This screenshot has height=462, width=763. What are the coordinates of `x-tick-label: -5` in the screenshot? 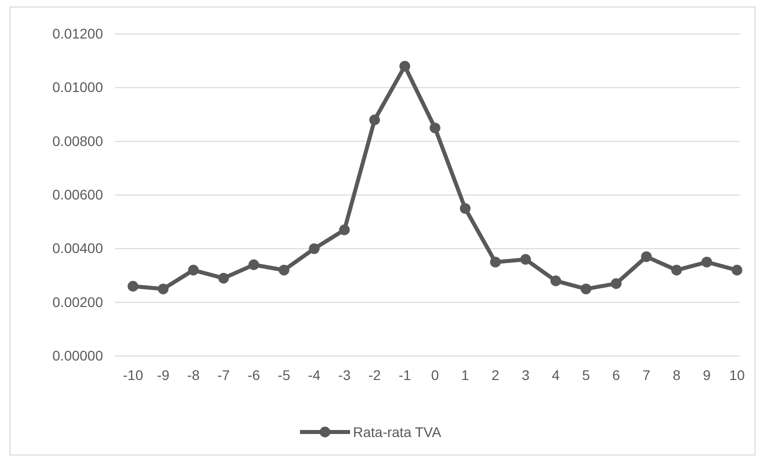 It's located at (284, 374).